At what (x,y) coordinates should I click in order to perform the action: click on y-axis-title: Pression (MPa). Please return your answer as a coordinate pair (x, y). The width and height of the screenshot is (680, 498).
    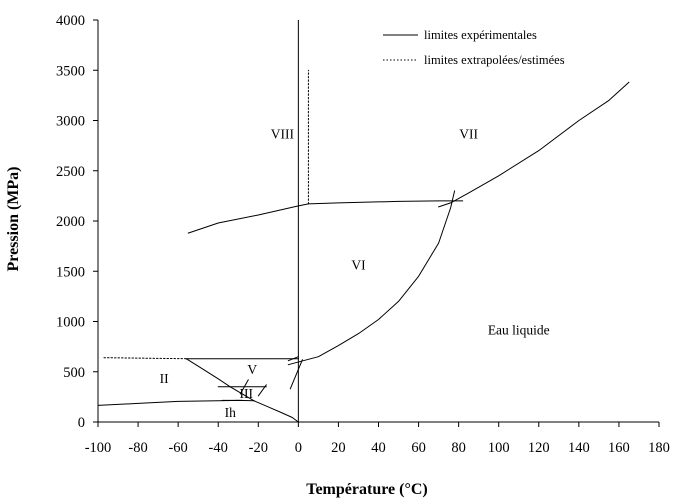
    Looking at the image, I should click on (13, 218).